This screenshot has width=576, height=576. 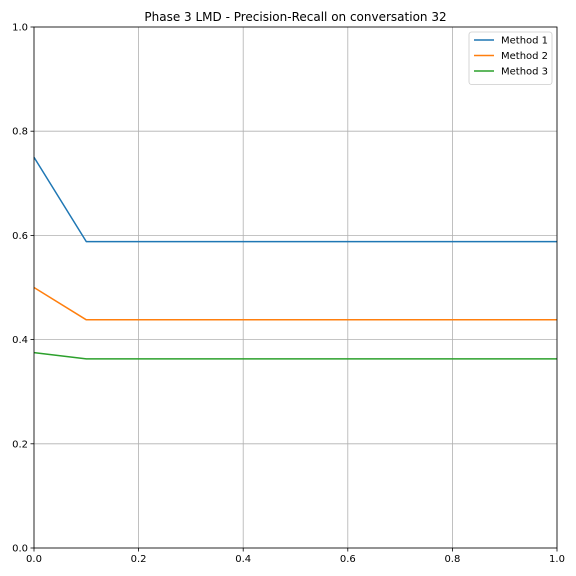 I want to click on y-tick-label: 0.0, so click(x=20, y=549).